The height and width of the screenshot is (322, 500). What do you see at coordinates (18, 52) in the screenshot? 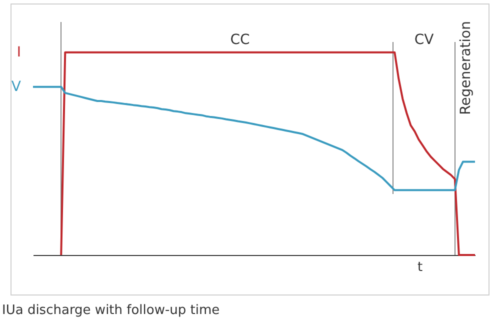
I see `text: I` at bounding box center [18, 52].